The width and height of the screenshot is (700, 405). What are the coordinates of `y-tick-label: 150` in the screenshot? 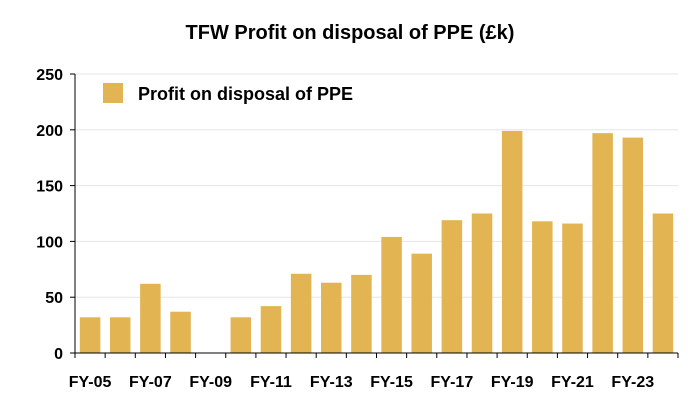 It's located at (49, 187).